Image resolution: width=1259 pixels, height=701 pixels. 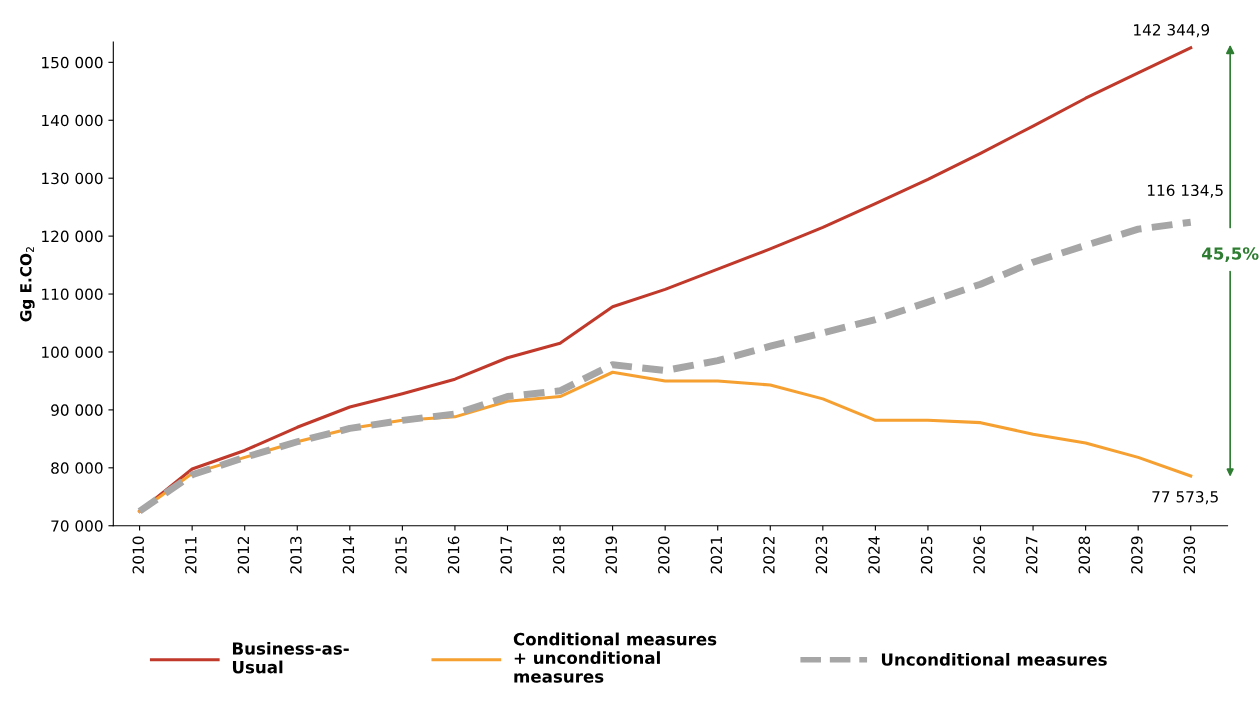 What do you see at coordinates (72, 62) in the screenshot?
I see `y-tick-label: 150 000` at bounding box center [72, 62].